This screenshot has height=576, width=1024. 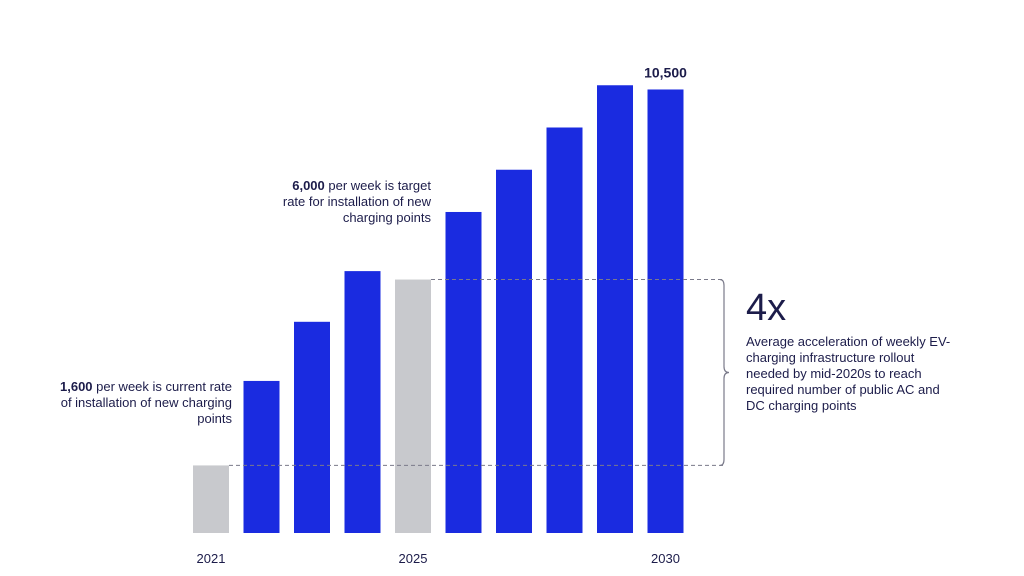 What do you see at coordinates (766, 308) in the screenshot?
I see `acceleration-multiplier: 4x` at bounding box center [766, 308].